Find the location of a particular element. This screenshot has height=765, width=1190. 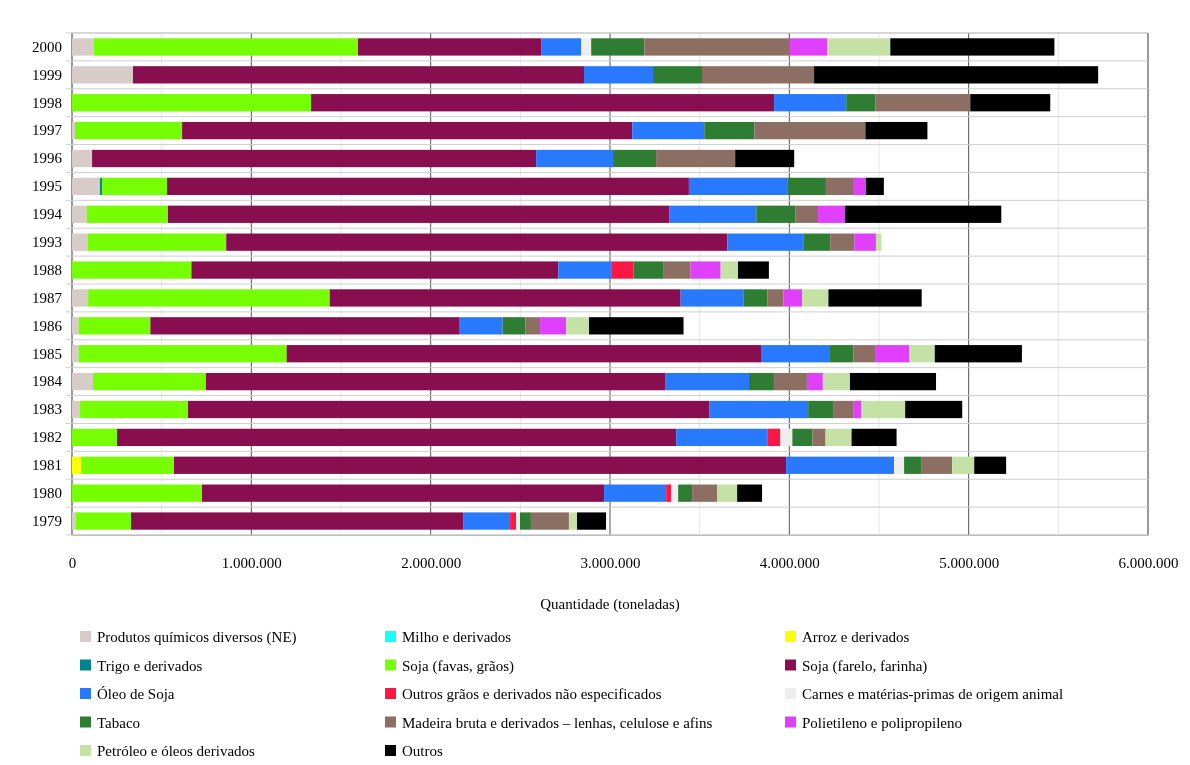

legend-label: Tabaco is located at coordinates (119, 722).